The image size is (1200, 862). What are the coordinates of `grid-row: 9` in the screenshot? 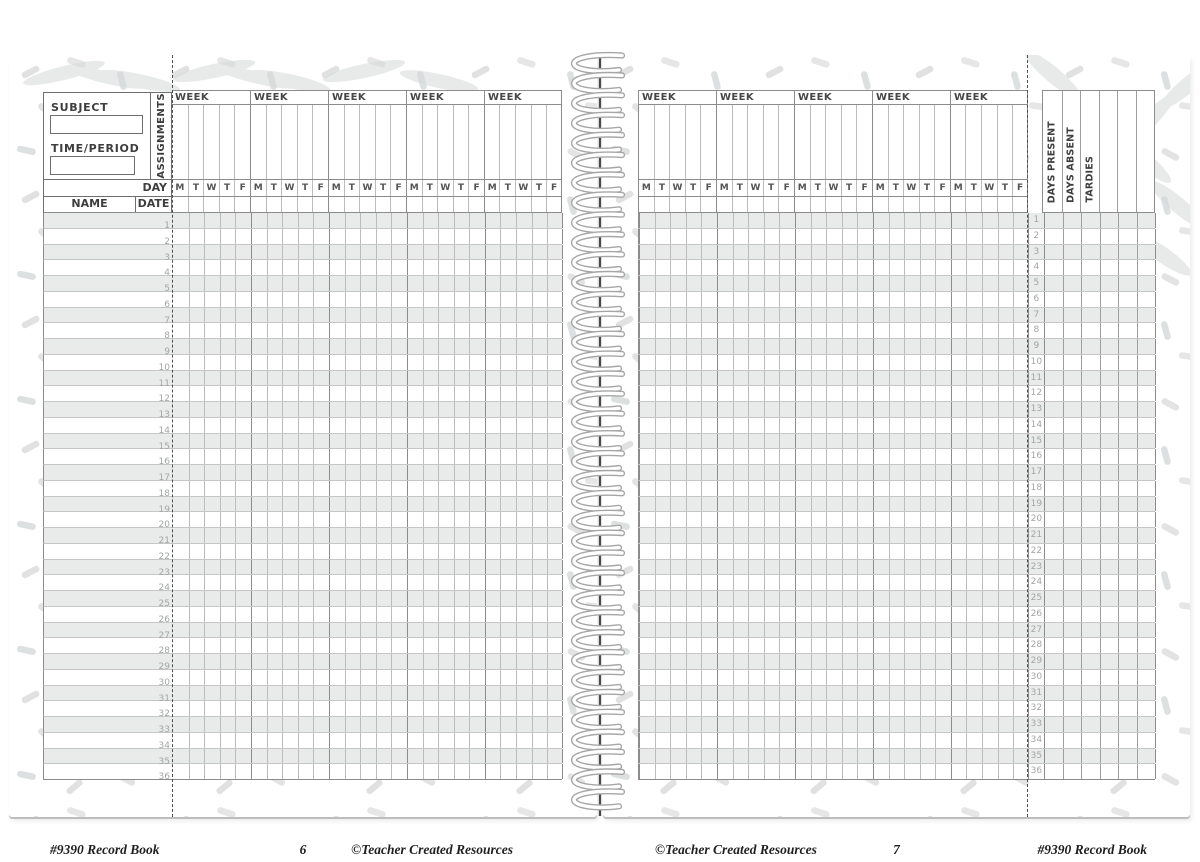 It's located at (303, 348).